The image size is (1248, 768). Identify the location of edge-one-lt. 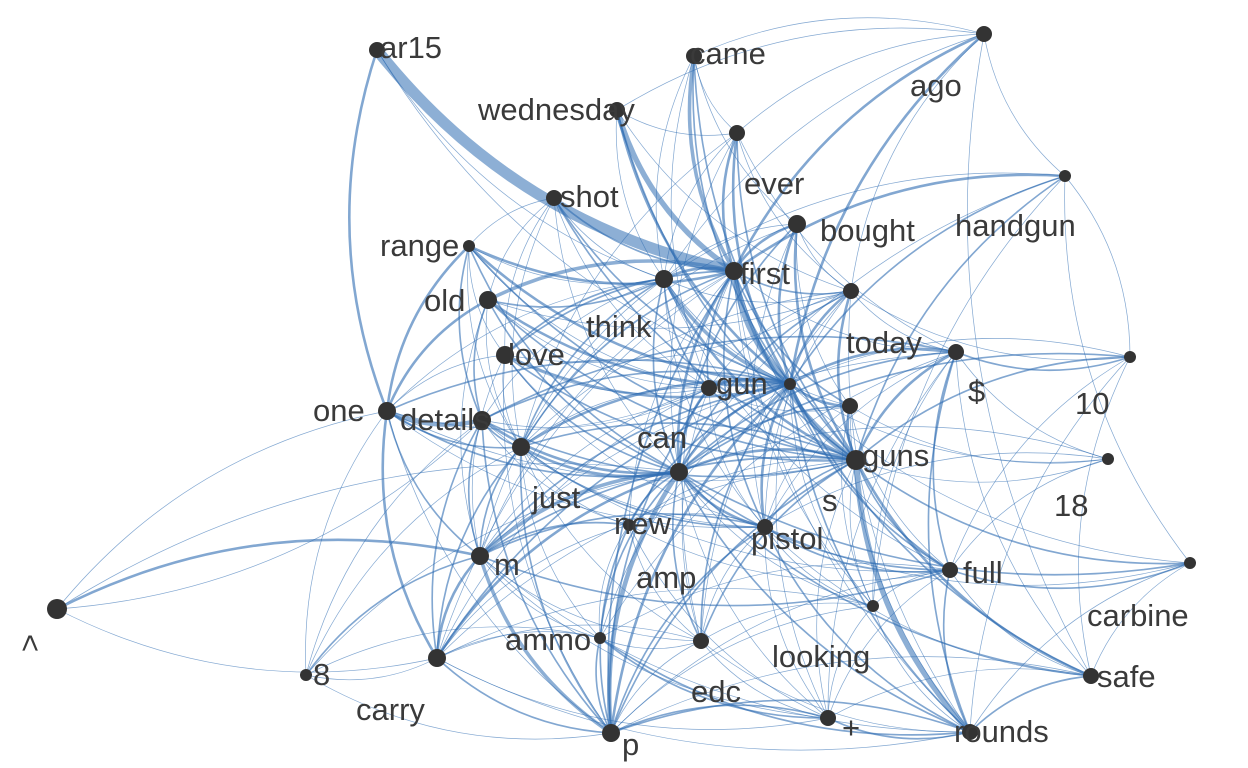
(222, 510).